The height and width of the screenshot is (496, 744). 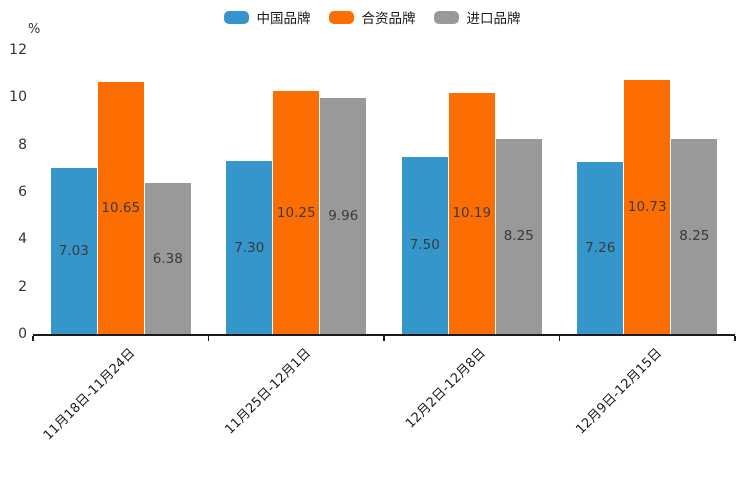 I want to click on legend: 中国品牌 合资品牌 进口品牌, so click(x=372, y=17).